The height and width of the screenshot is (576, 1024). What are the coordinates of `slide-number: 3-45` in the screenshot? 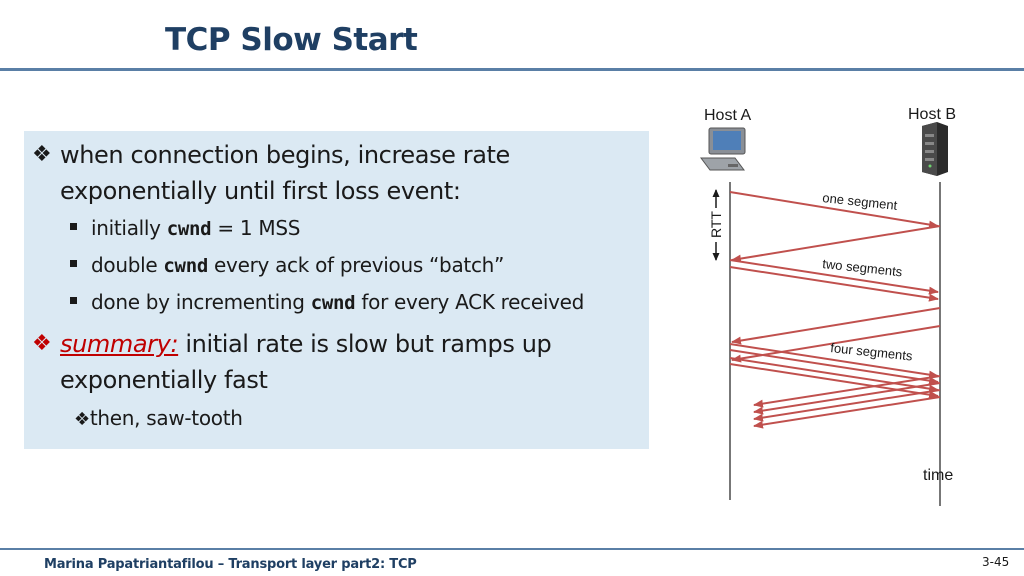 It's located at (996, 562).